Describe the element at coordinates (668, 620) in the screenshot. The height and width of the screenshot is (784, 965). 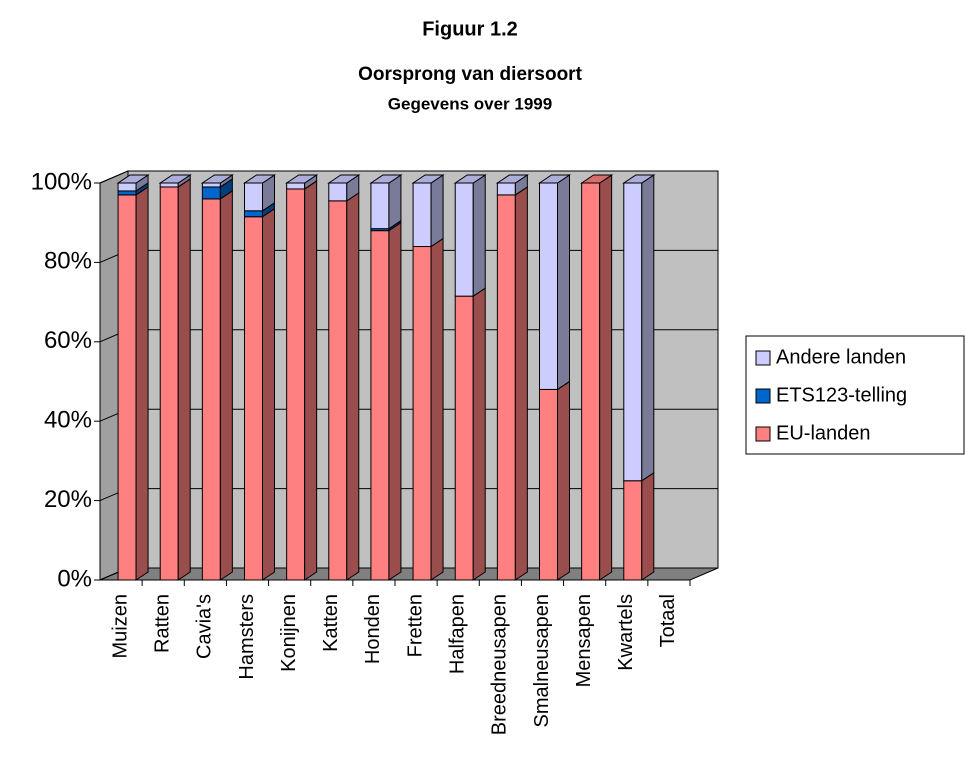
I see `x-tick-label: Totaal` at that location.